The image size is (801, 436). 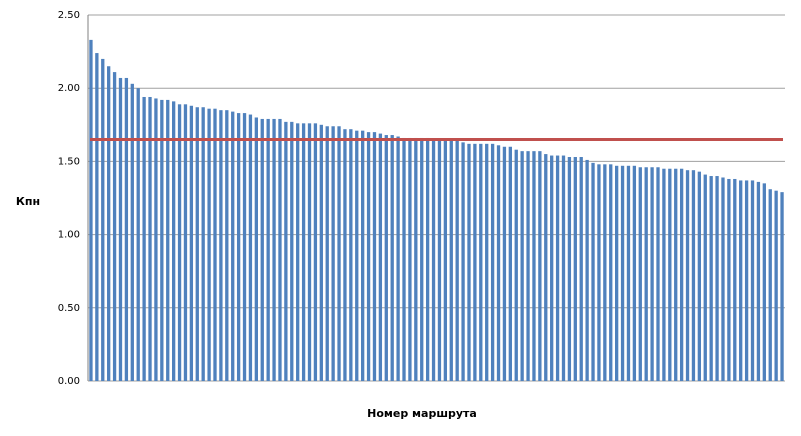 I want to click on y-tick-label: 2.50, so click(x=69, y=15).